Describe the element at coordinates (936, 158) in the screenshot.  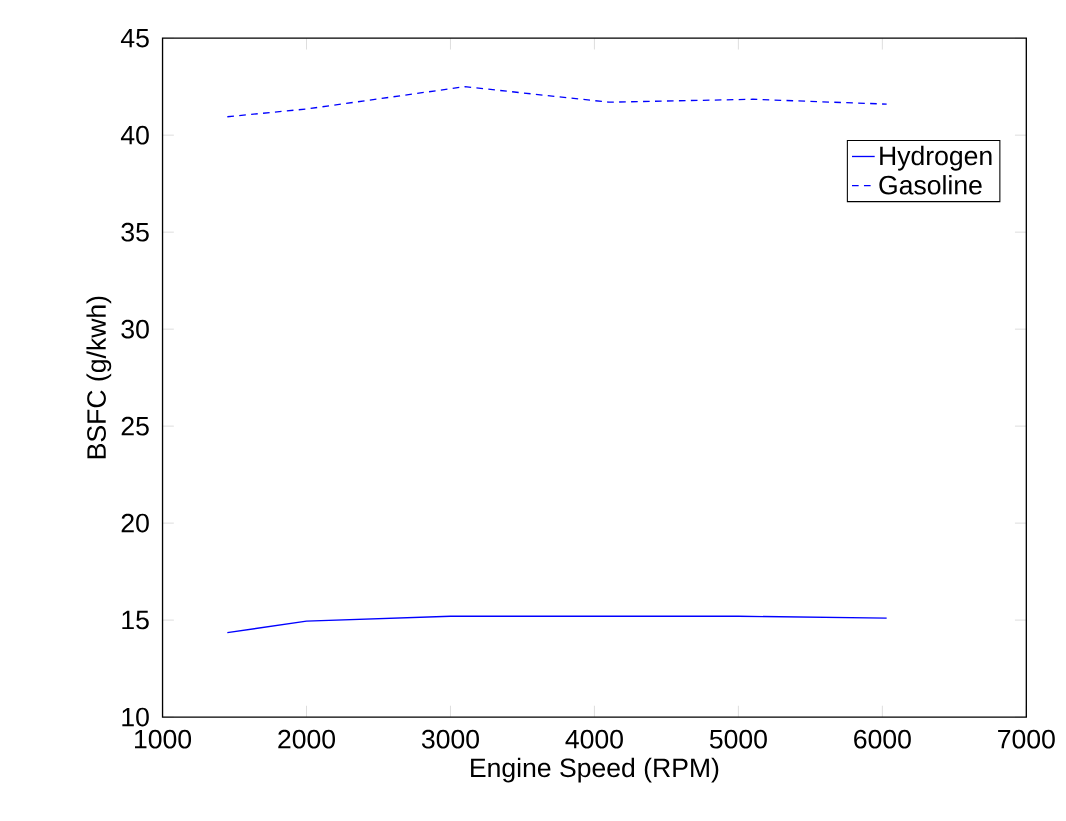
I see `legend-label: Hydrogen` at that location.